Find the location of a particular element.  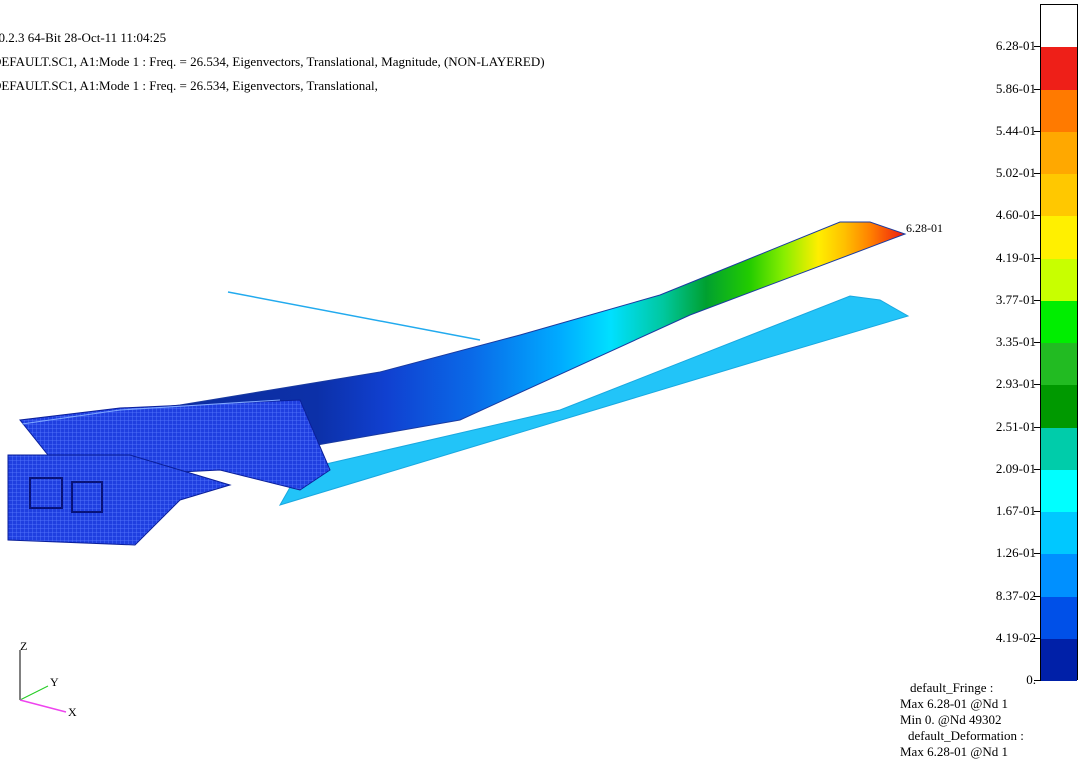

fringe-info-title: default_Fringe : is located at coordinates (952, 687).